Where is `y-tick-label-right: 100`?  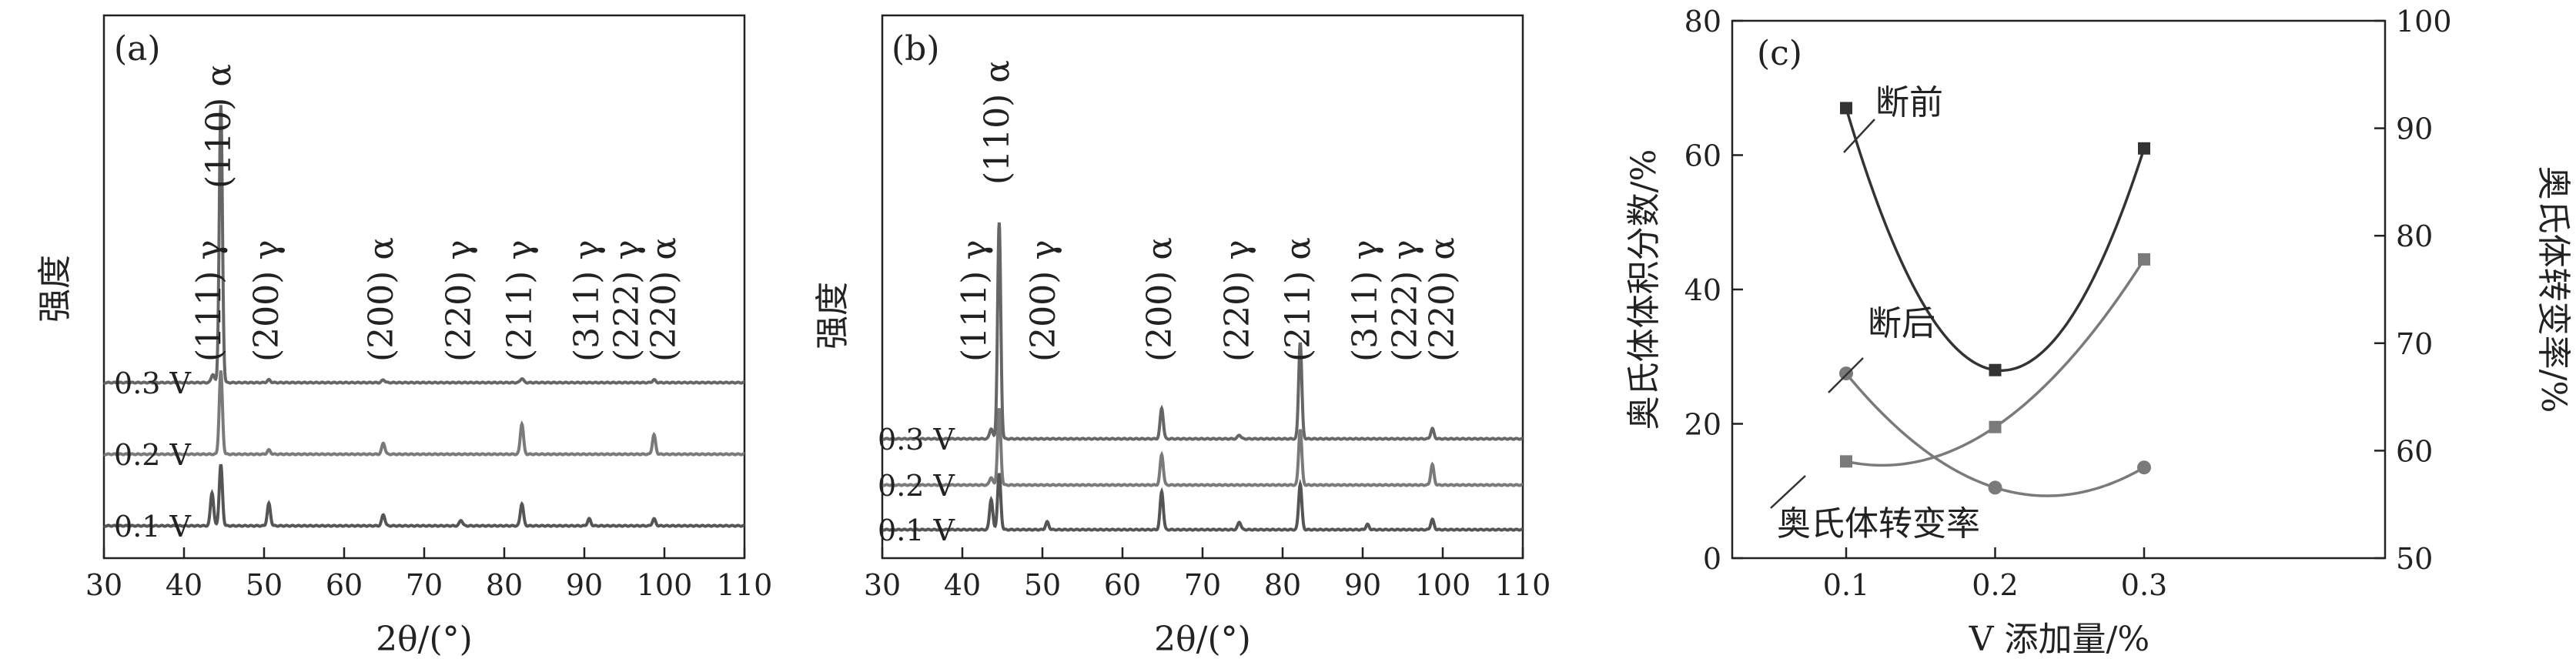 y-tick-label-right: 100 is located at coordinates (2424, 21).